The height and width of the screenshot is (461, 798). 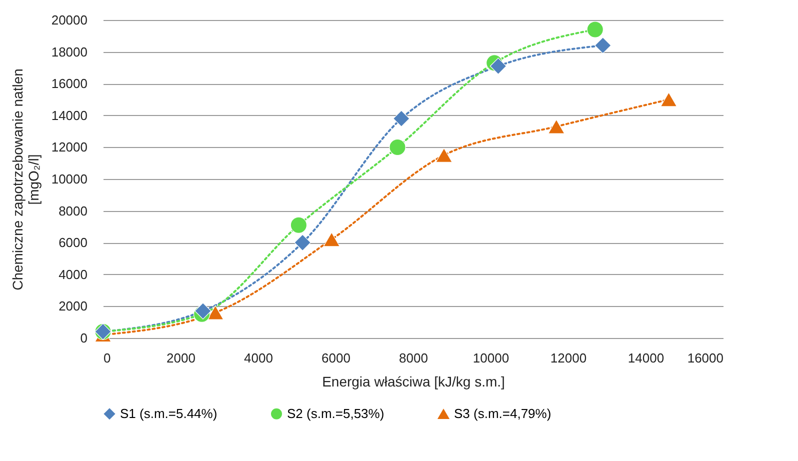 What do you see at coordinates (503, 414) in the screenshot?
I see `legend-label: S3 (s.m.=4,79%)` at bounding box center [503, 414].